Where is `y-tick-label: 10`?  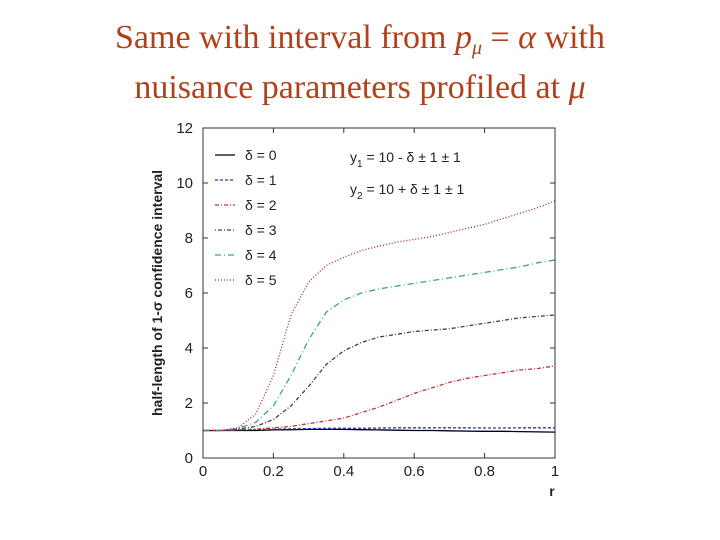 y-tick-label: 10 is located at coordinates (184, 183).